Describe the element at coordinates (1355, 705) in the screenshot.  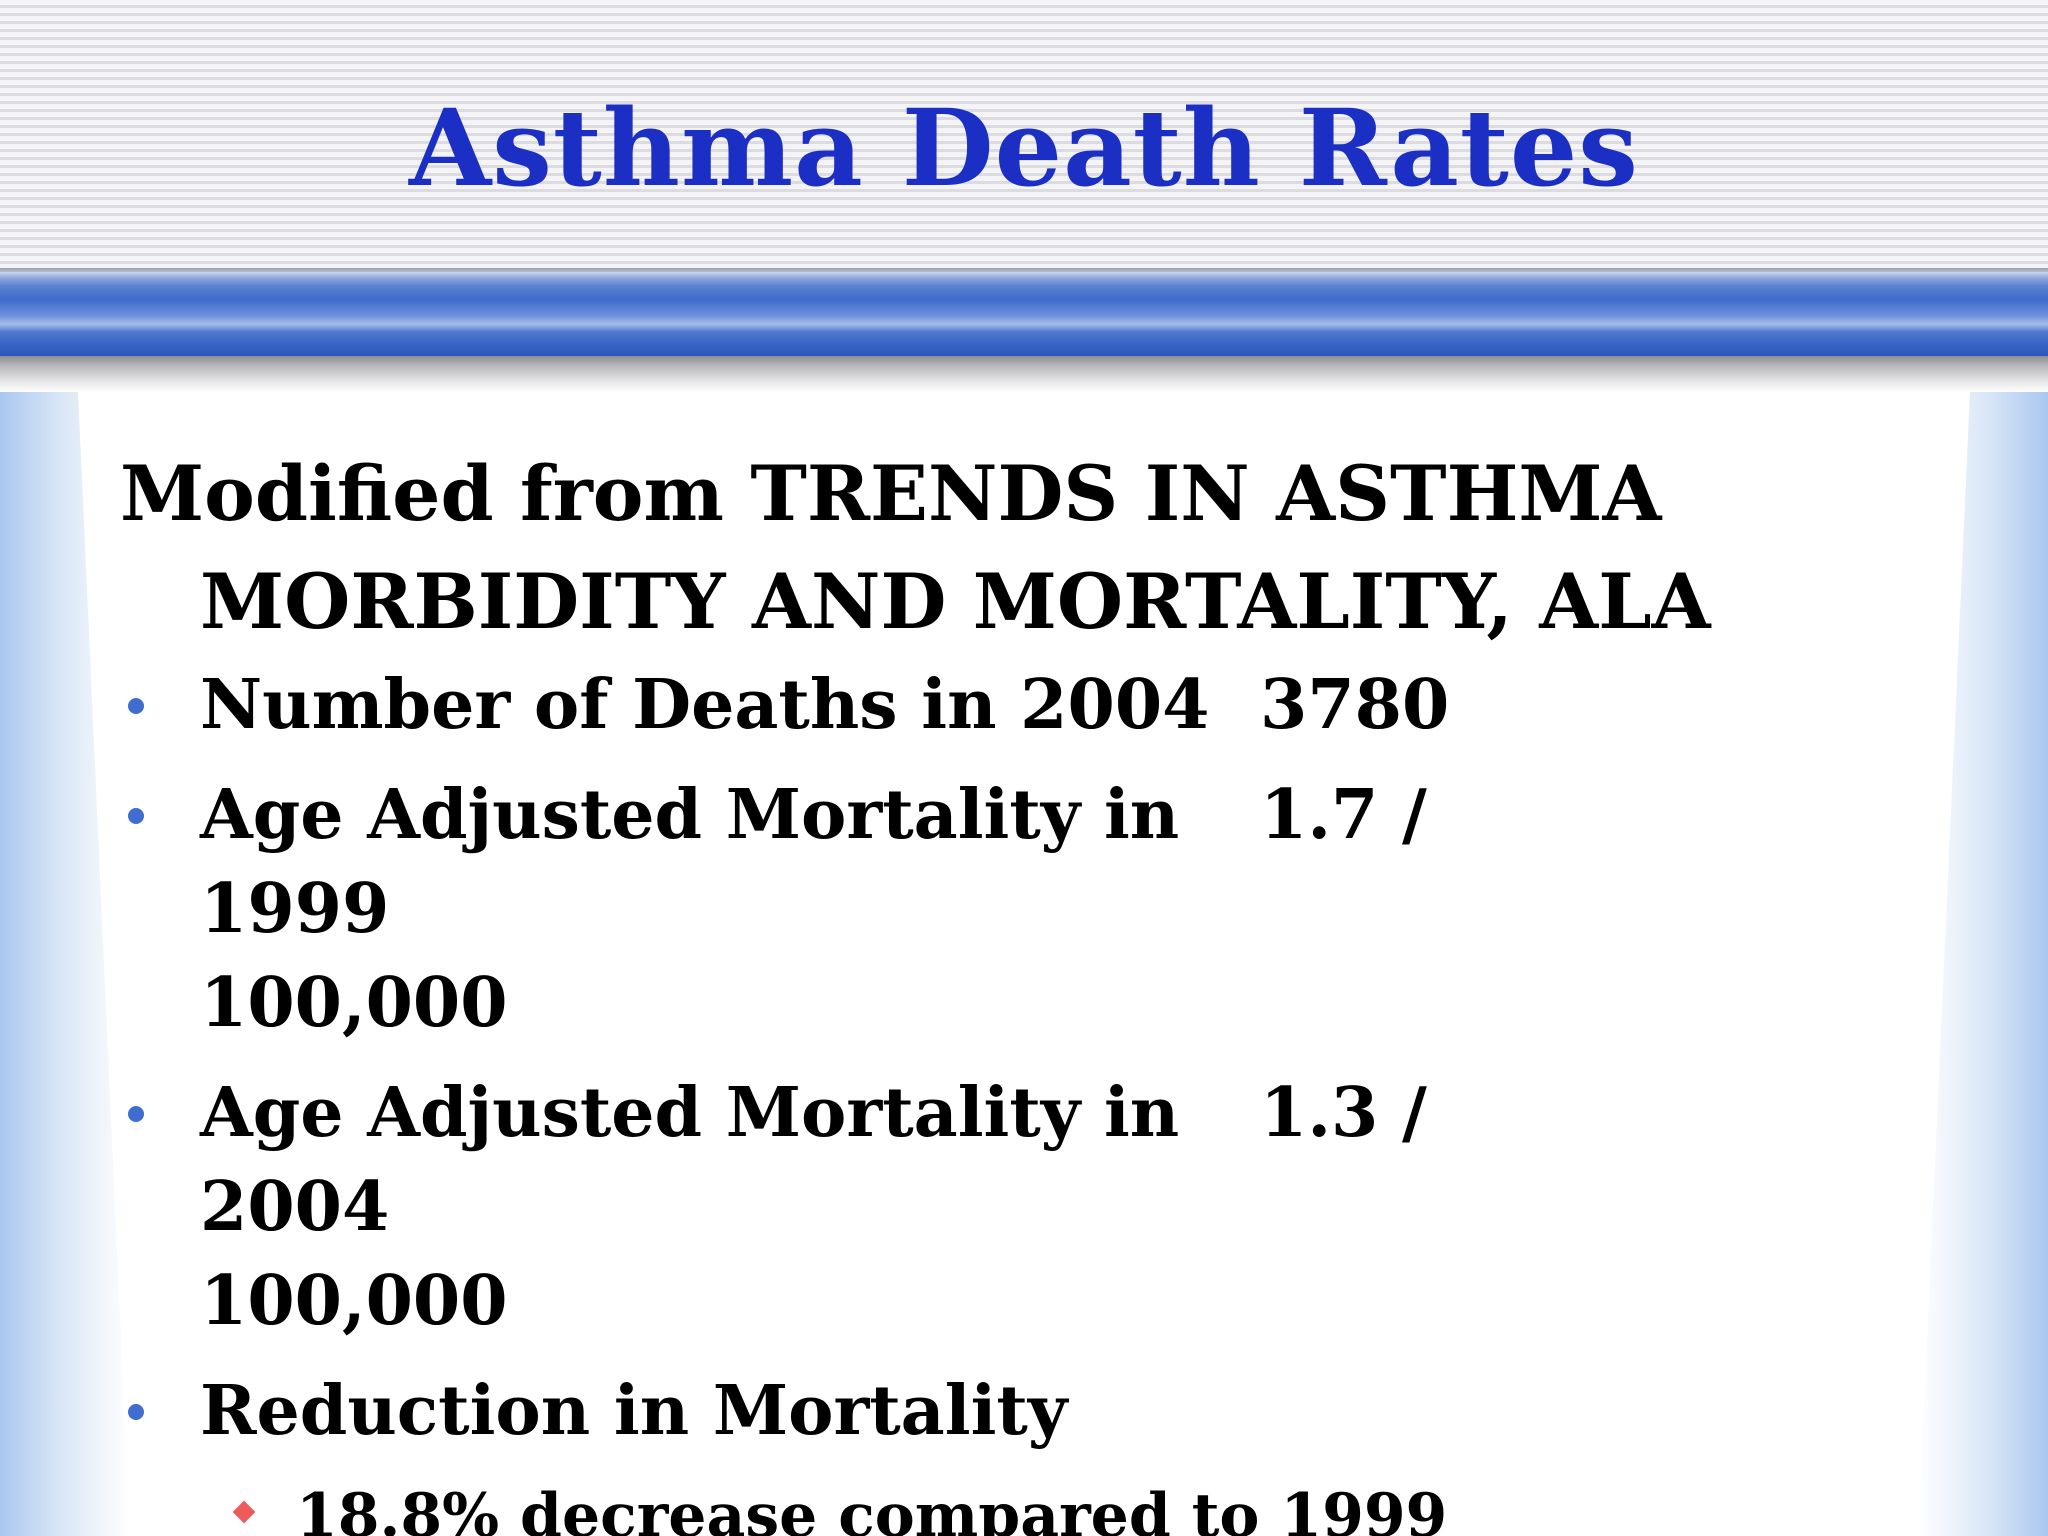
I see `bullet-value: 3780` at that location.